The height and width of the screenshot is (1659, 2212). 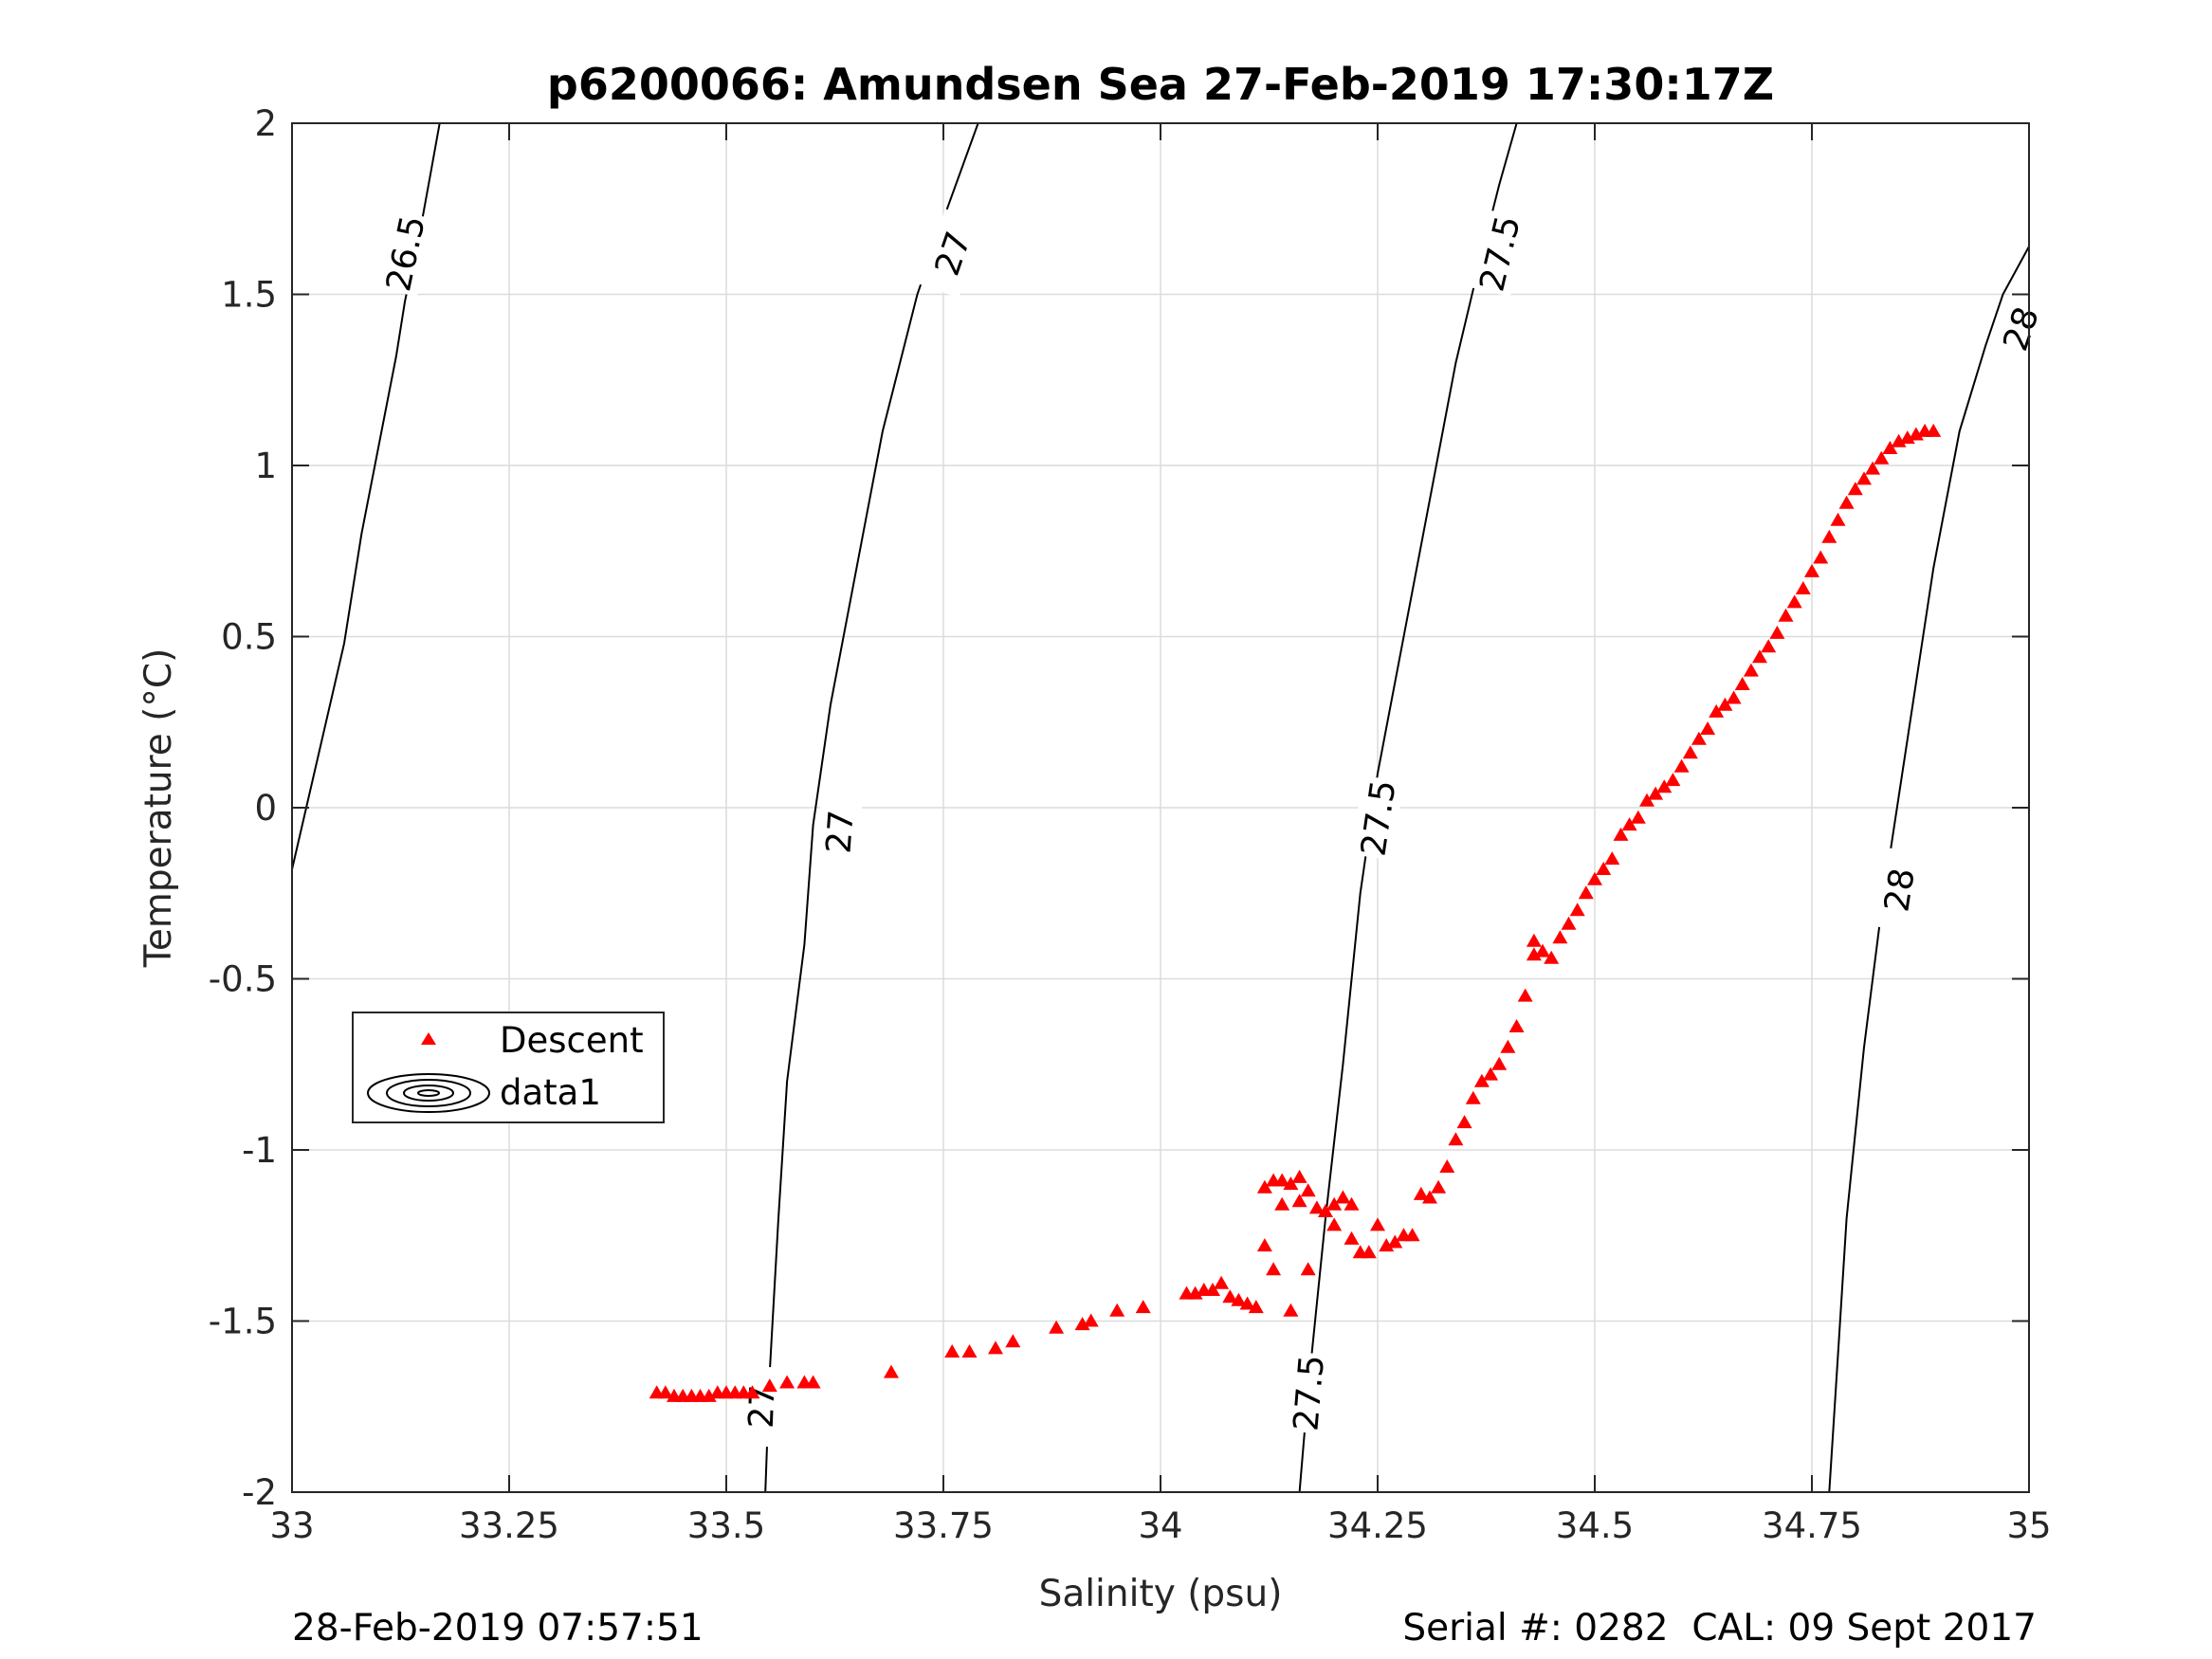 I want to click on x-axis-label: Salinity (psu), so click(x=1161, y=1594).